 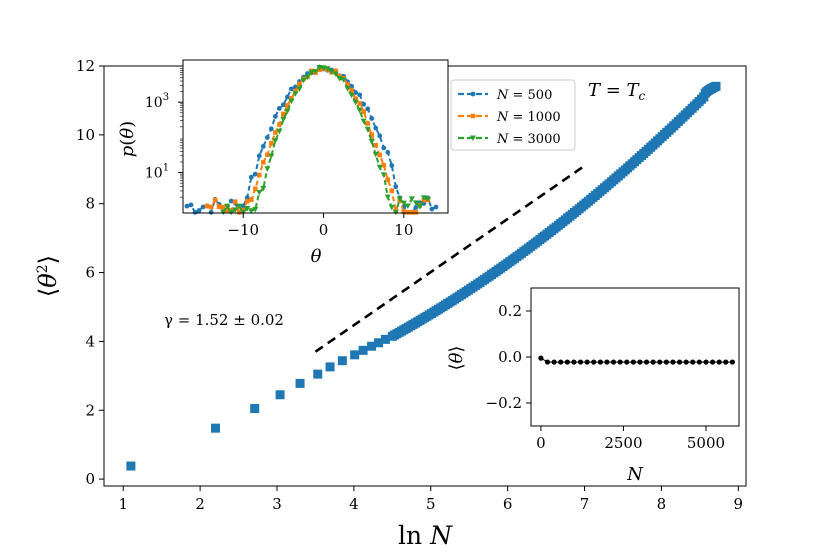 What do you see at coordinates (90, 341) in the screenshot?
I see `main-y-tick-label: 4` at bounding box center [90, 341].